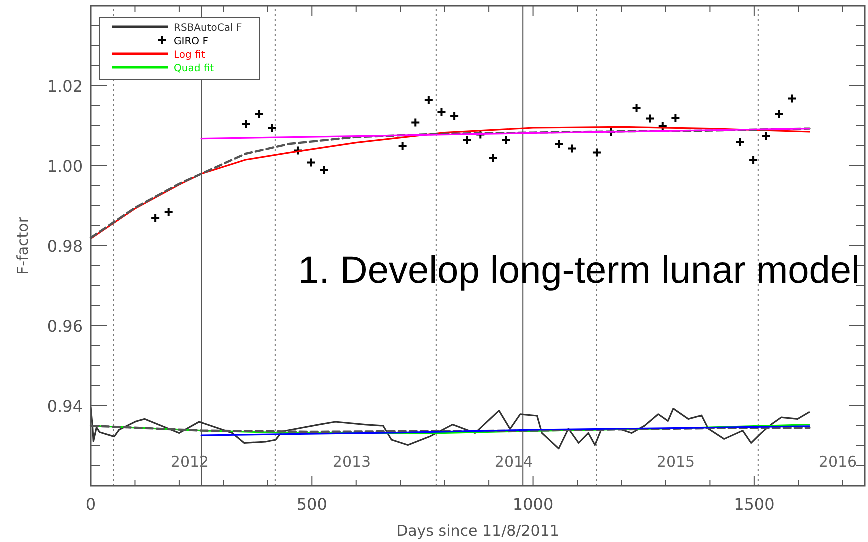 The width and height of the screenshot is (868, 542). Describe the element at coordinates (478, 531) in the screenshot. I see `x-axis-title: Days since 11/8/2011` at that location.